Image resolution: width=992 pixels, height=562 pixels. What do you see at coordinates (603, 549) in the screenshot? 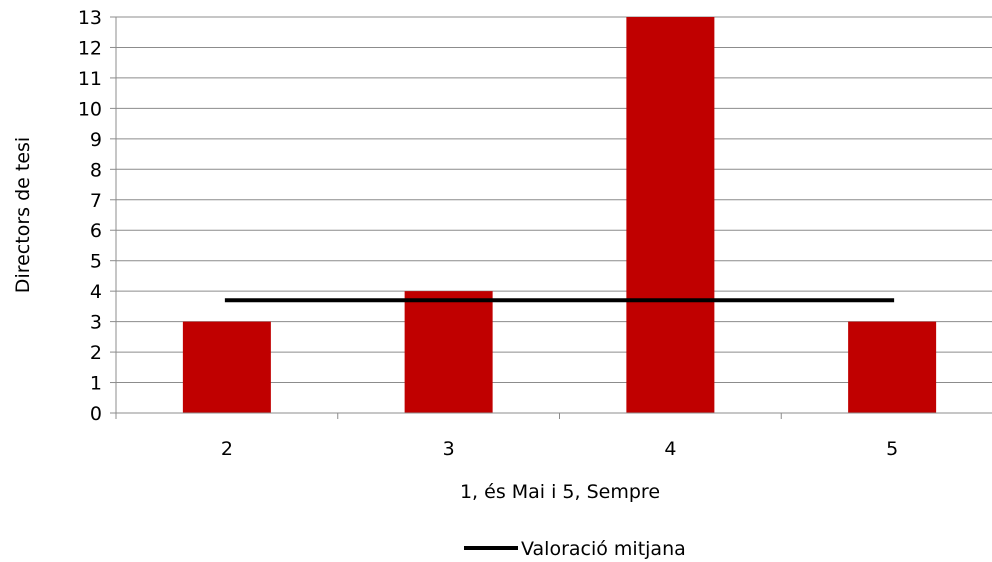
I see `legend-label: Valoració mitjana` at bounding box center [603, 549].